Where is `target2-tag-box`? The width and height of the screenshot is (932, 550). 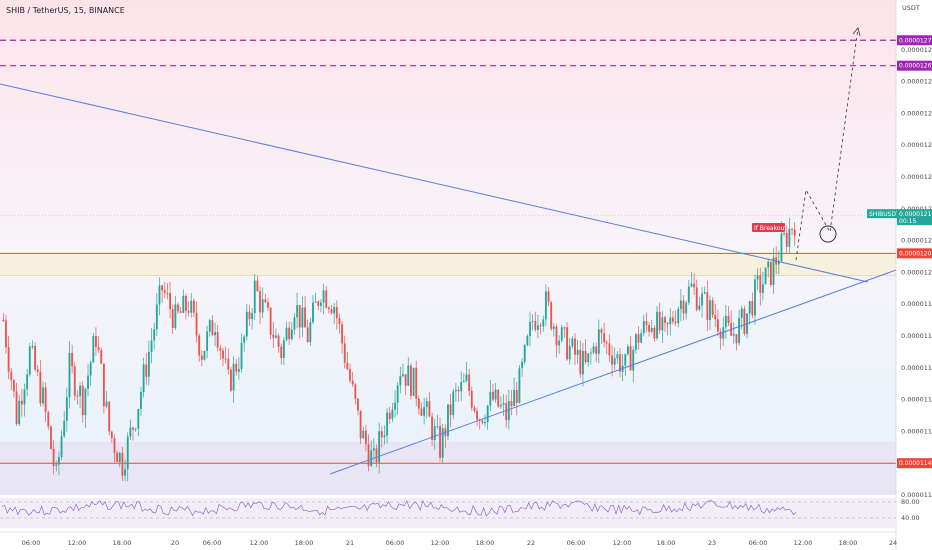 target2-tag-box is located at coordinates (914, 40).